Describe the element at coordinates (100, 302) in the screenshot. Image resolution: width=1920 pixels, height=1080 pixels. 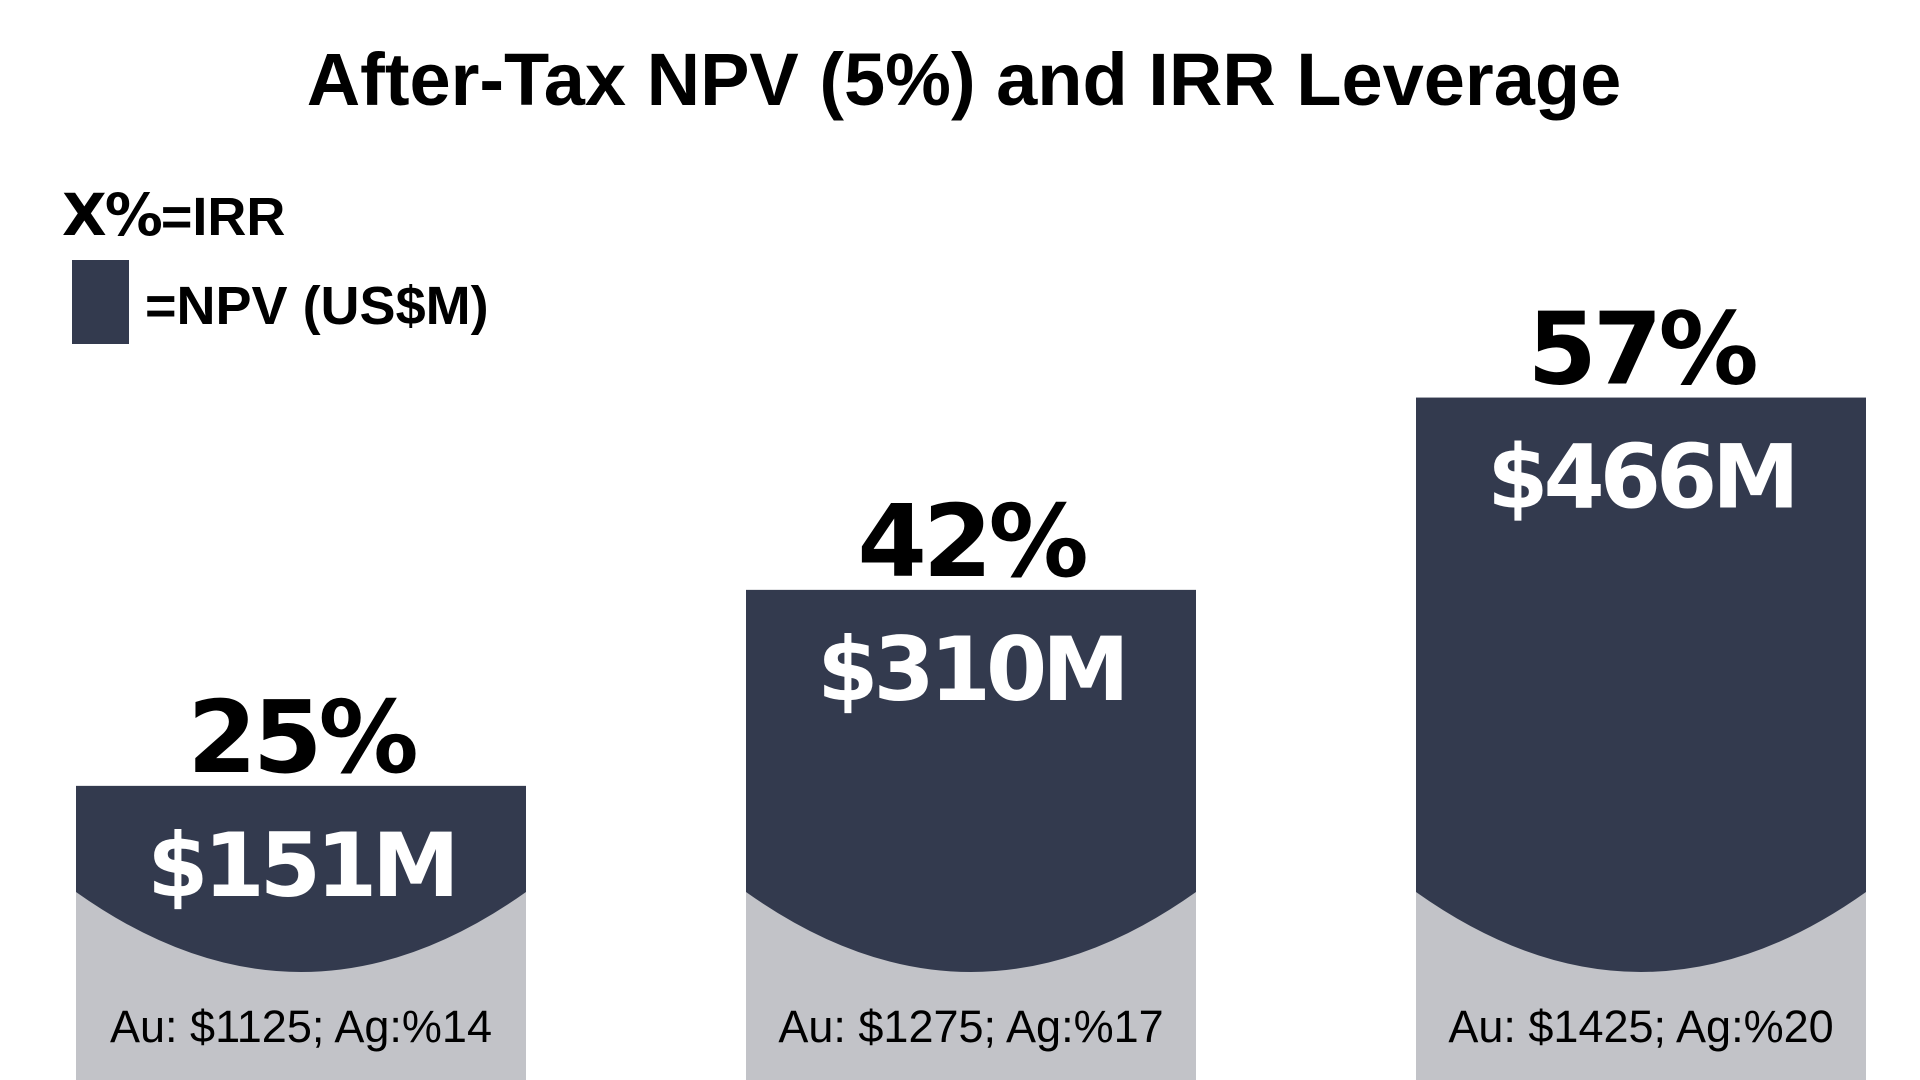
I see `legend-npv-swatch` at that location.